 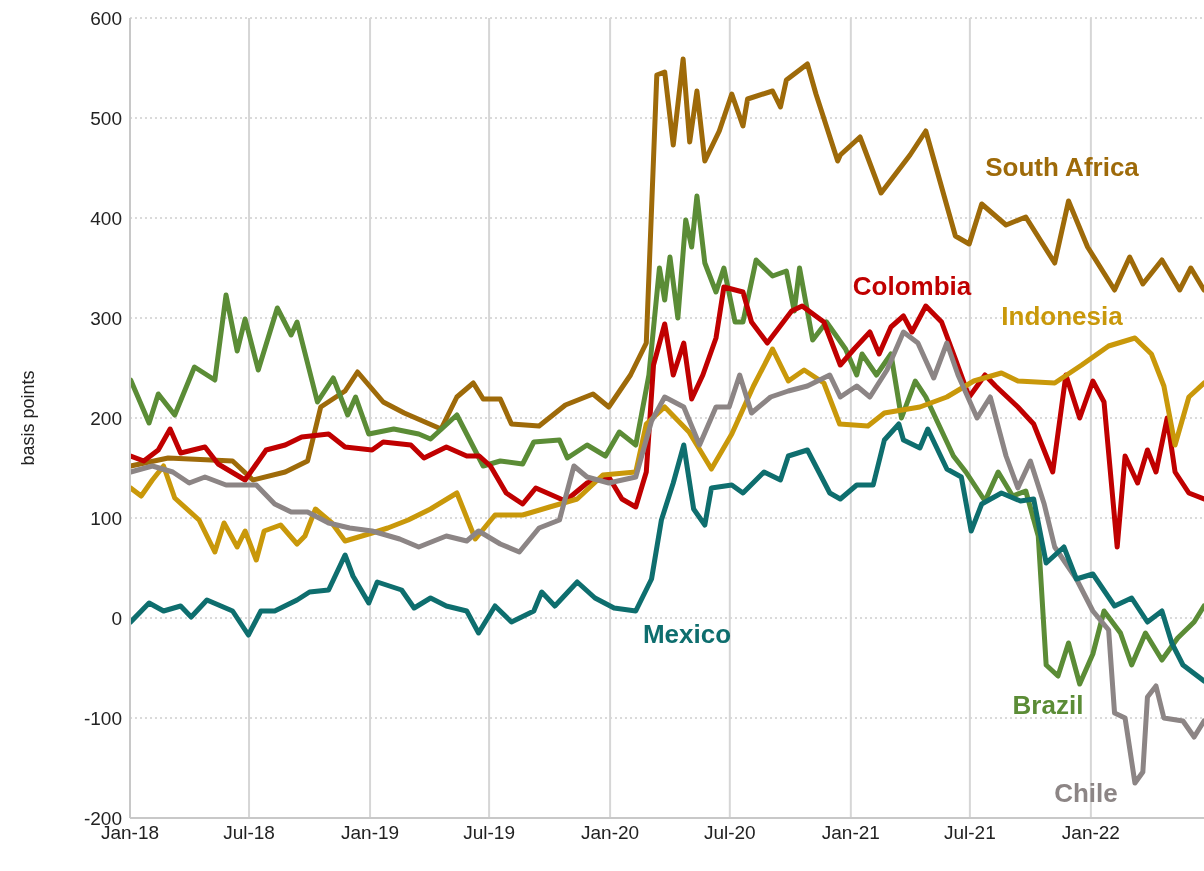 What do you see at coordinates (1048, 705) in the screenshot?
I see `series-label: Brazil` at bounding box center [1048, 705].